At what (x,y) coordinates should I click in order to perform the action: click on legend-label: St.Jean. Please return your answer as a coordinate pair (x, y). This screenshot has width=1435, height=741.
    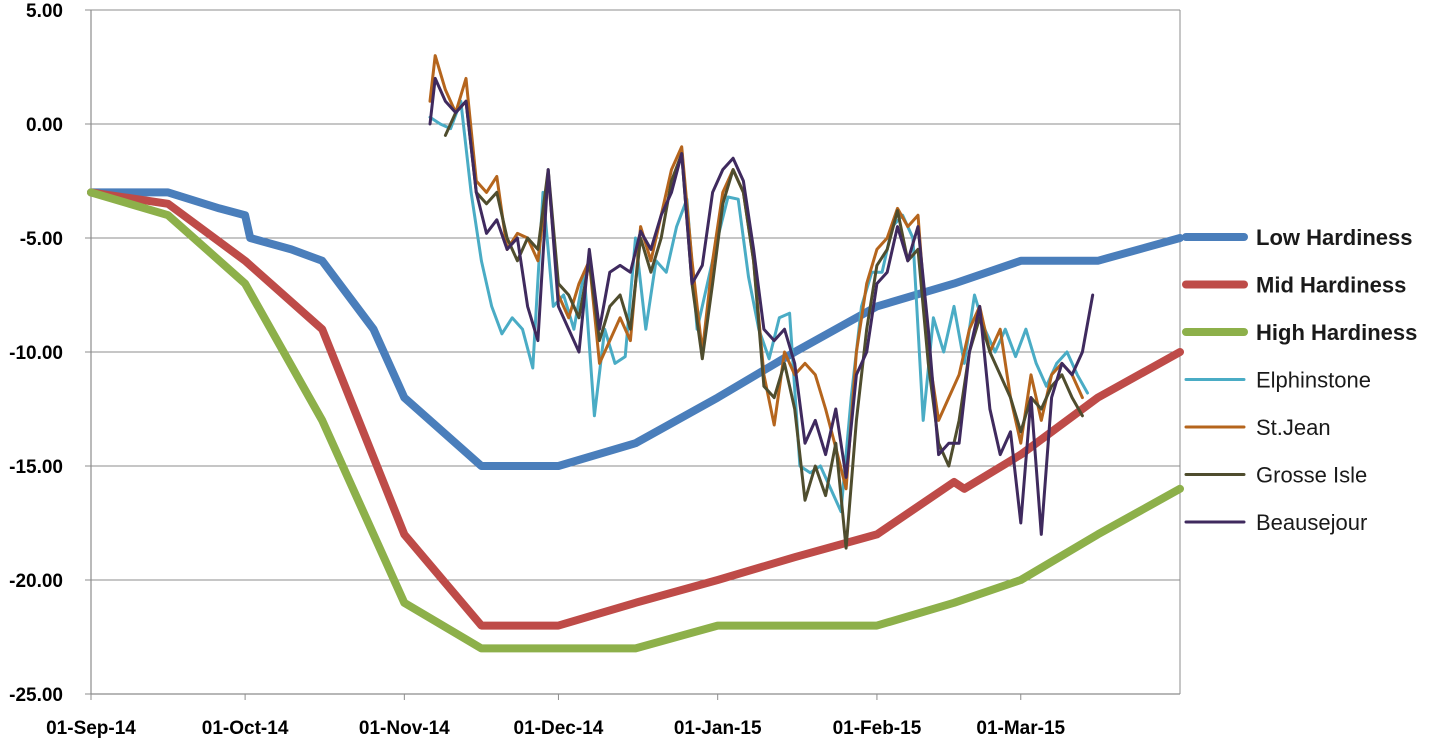
    Looking at the image, I should click on (1293, 427).